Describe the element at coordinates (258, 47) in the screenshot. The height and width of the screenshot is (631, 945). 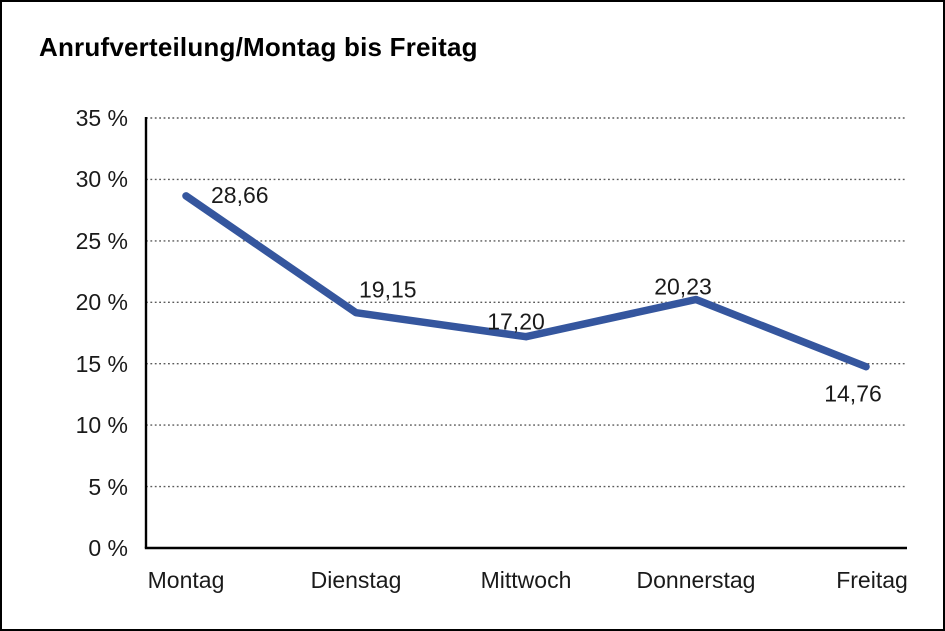
I see `chart-title: Anrufverteilung/Montag bis Freitag` at that location.